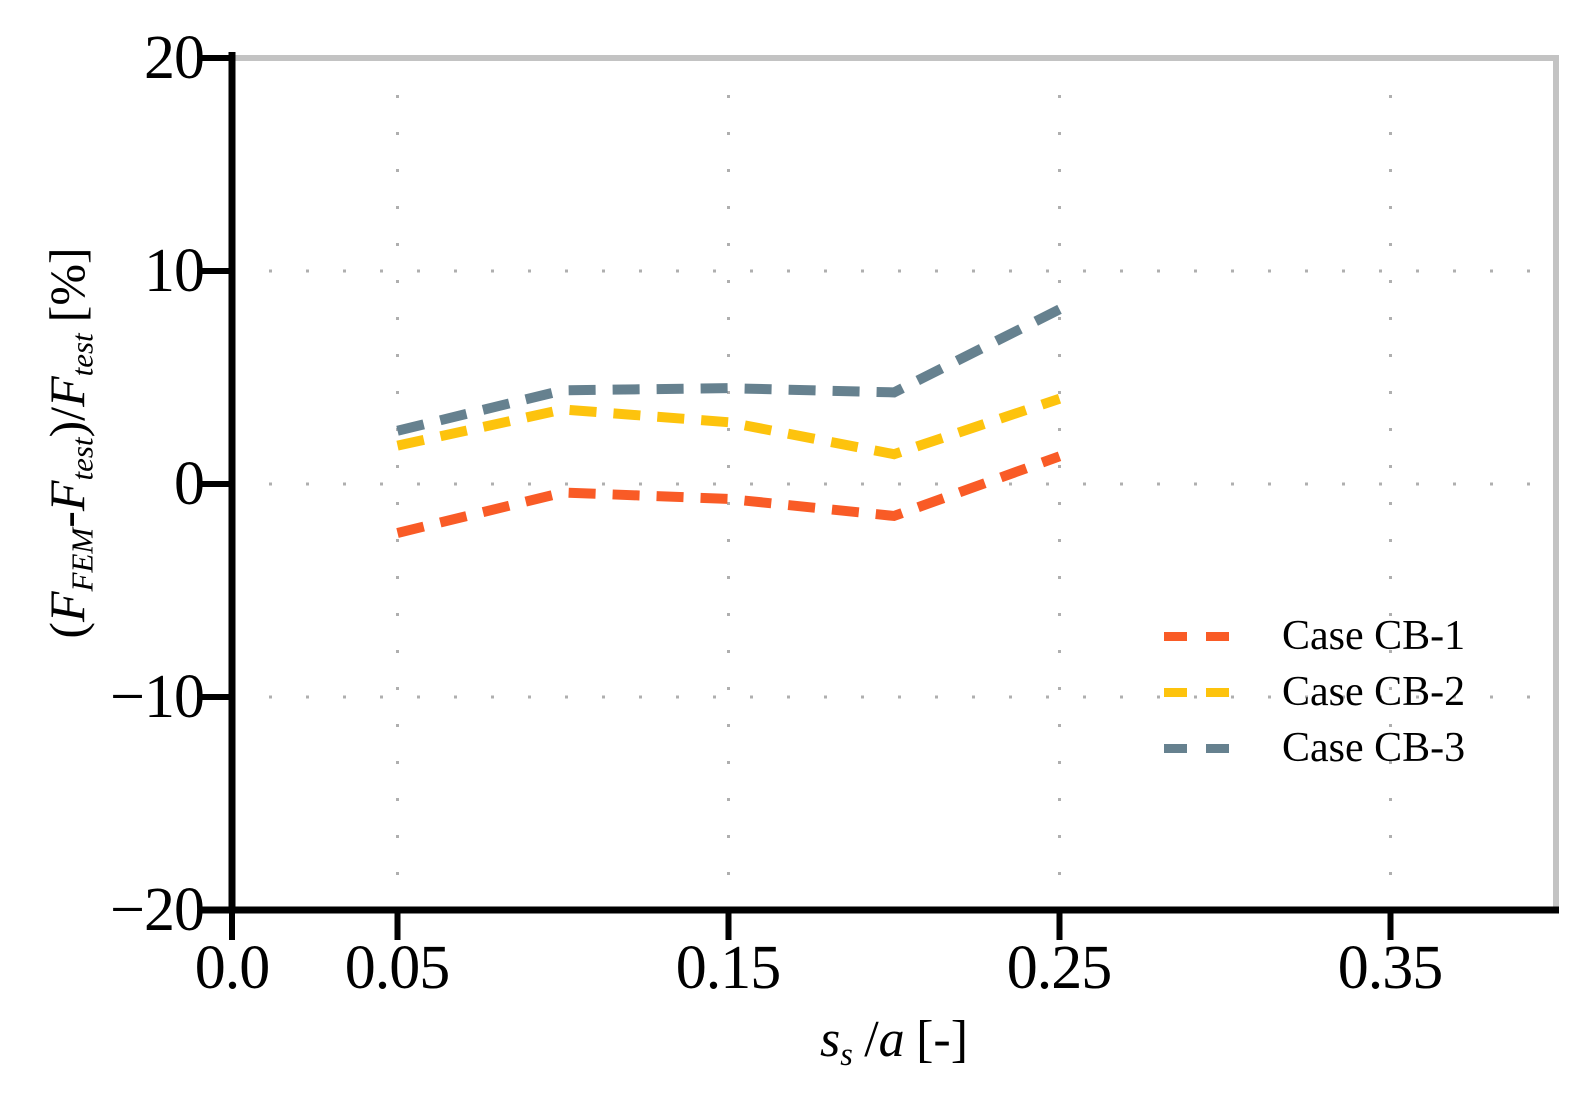 This screenshot has width=1595, height=1104. Describe the element at coordinates (189, 484) in the screenshot. I see `y-tick-label: 0` at that location.